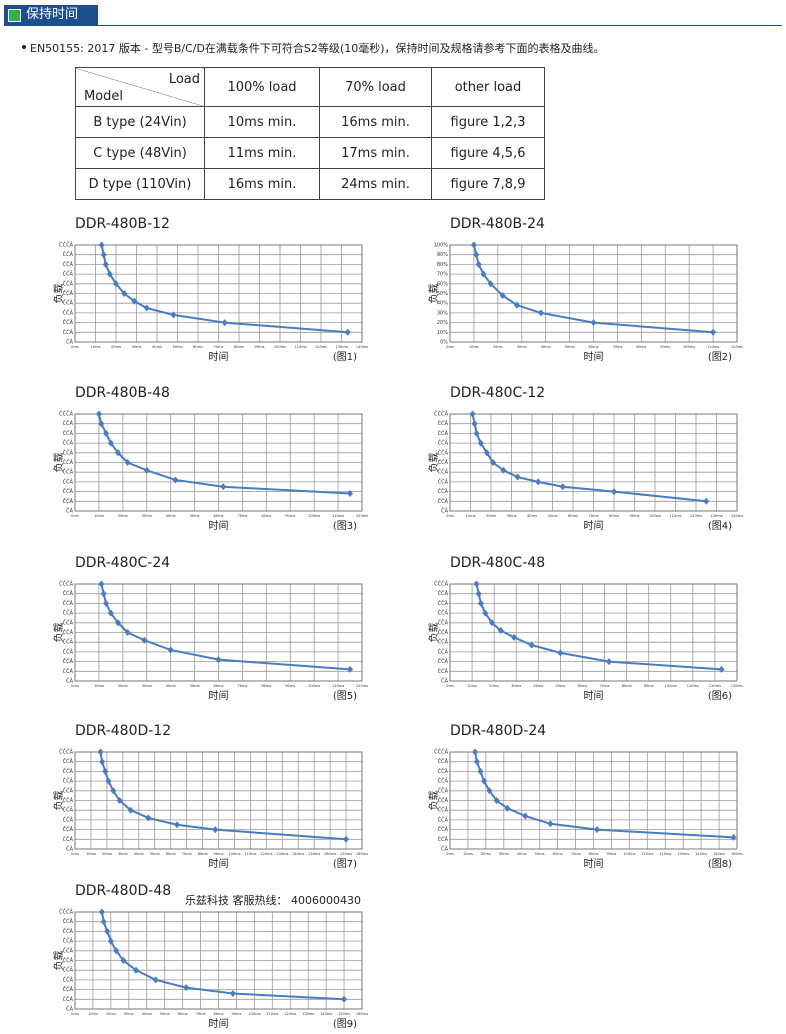  Describe the element at coordinates (719, 854) in the screenshot. I see `x-tick-label: 150ms` at that location.